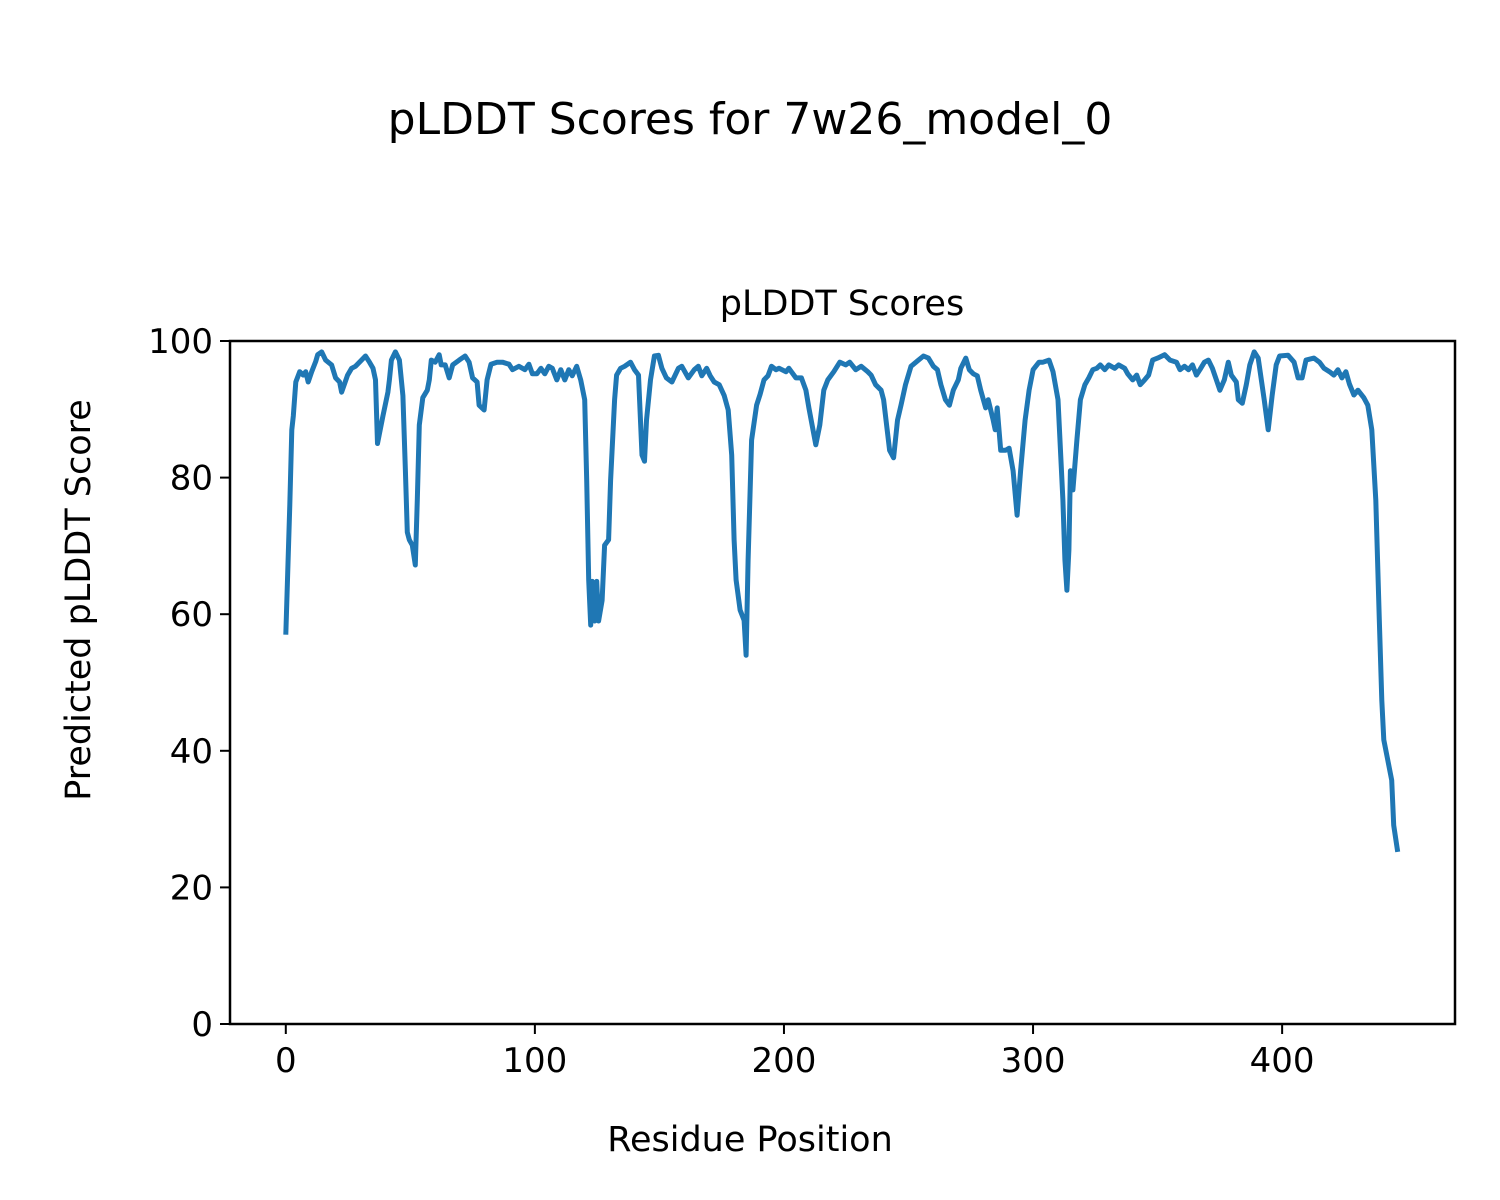  I want to click on x-tick-label: 300, so click(1033, 1061).